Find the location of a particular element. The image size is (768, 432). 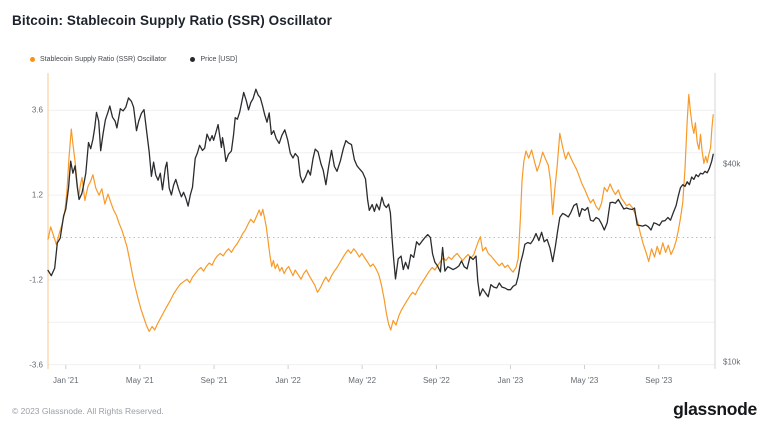

ssr-series-swatch-icon is located at coordinates (32, 59).